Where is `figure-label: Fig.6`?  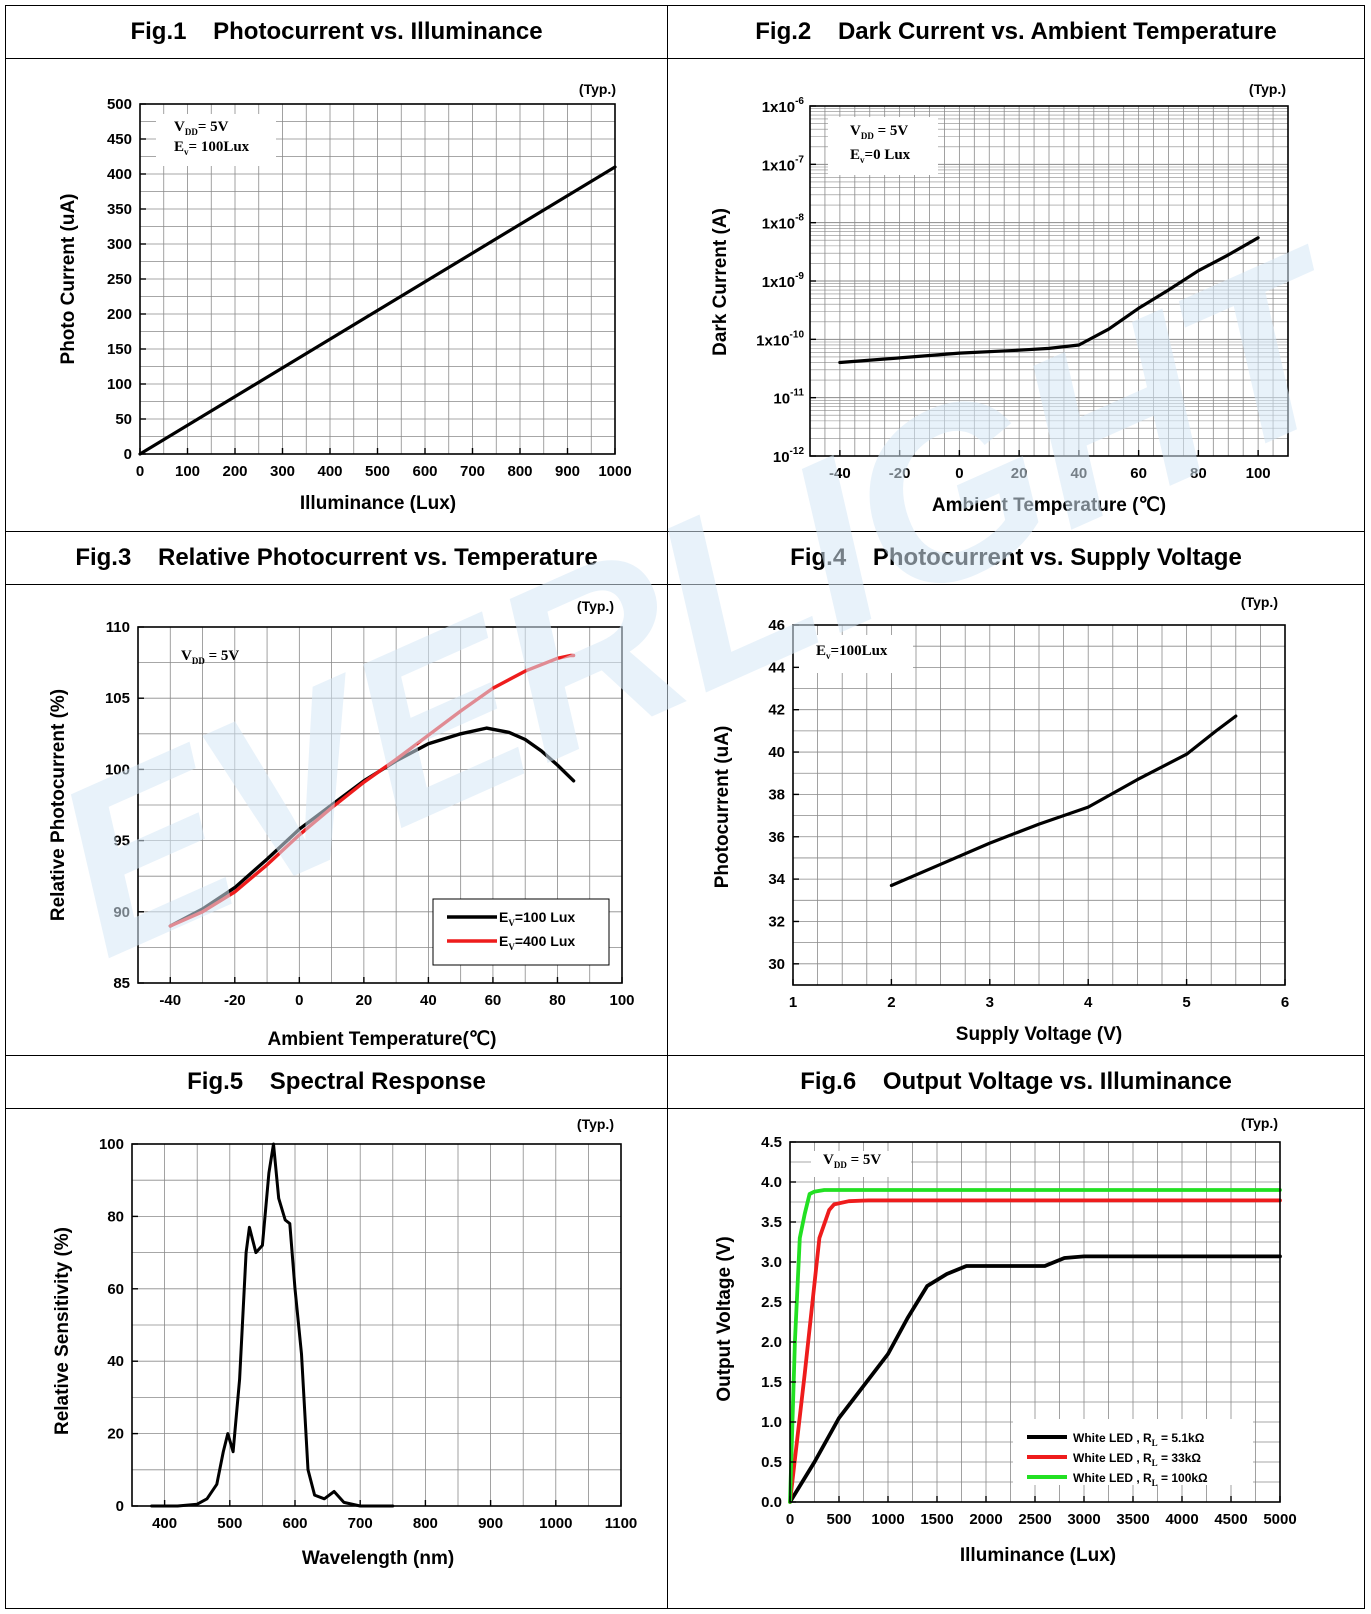
figure-label: Fig.6 is located at coordinates (828, 1081).